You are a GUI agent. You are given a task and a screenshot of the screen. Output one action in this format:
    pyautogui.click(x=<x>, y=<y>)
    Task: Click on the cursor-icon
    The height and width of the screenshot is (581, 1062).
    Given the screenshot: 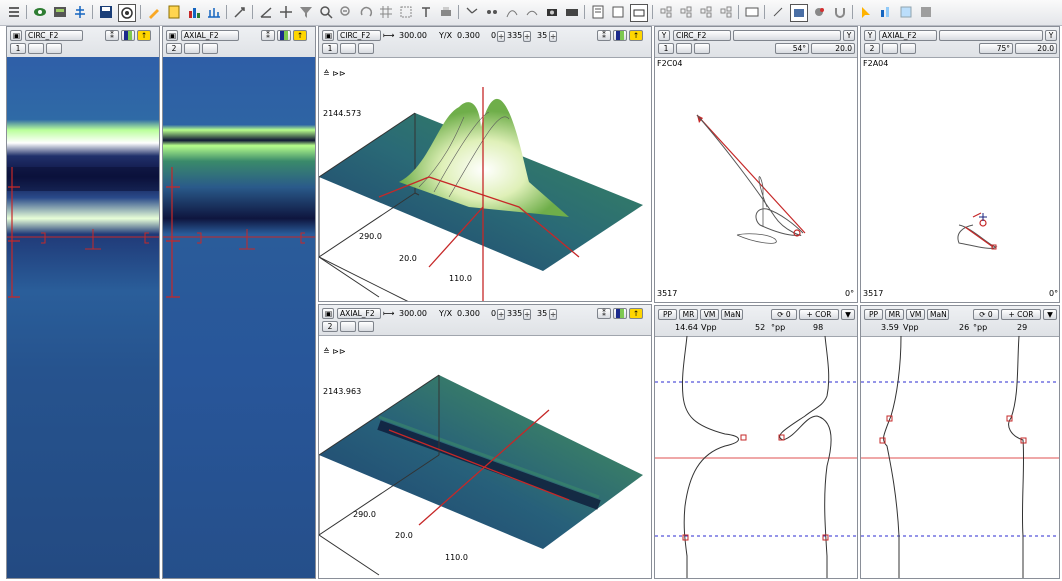 What is the action you would take?
    pyautogui.click(x=240, y=12)
    